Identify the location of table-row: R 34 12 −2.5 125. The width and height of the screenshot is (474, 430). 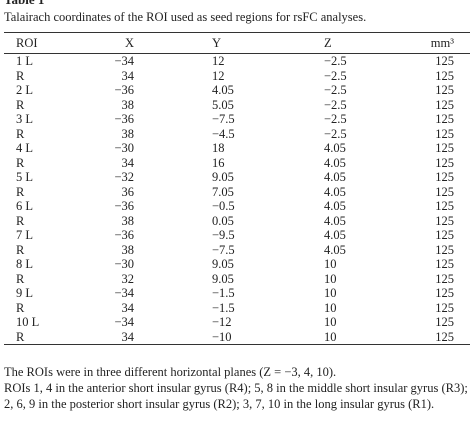
(237, 76).